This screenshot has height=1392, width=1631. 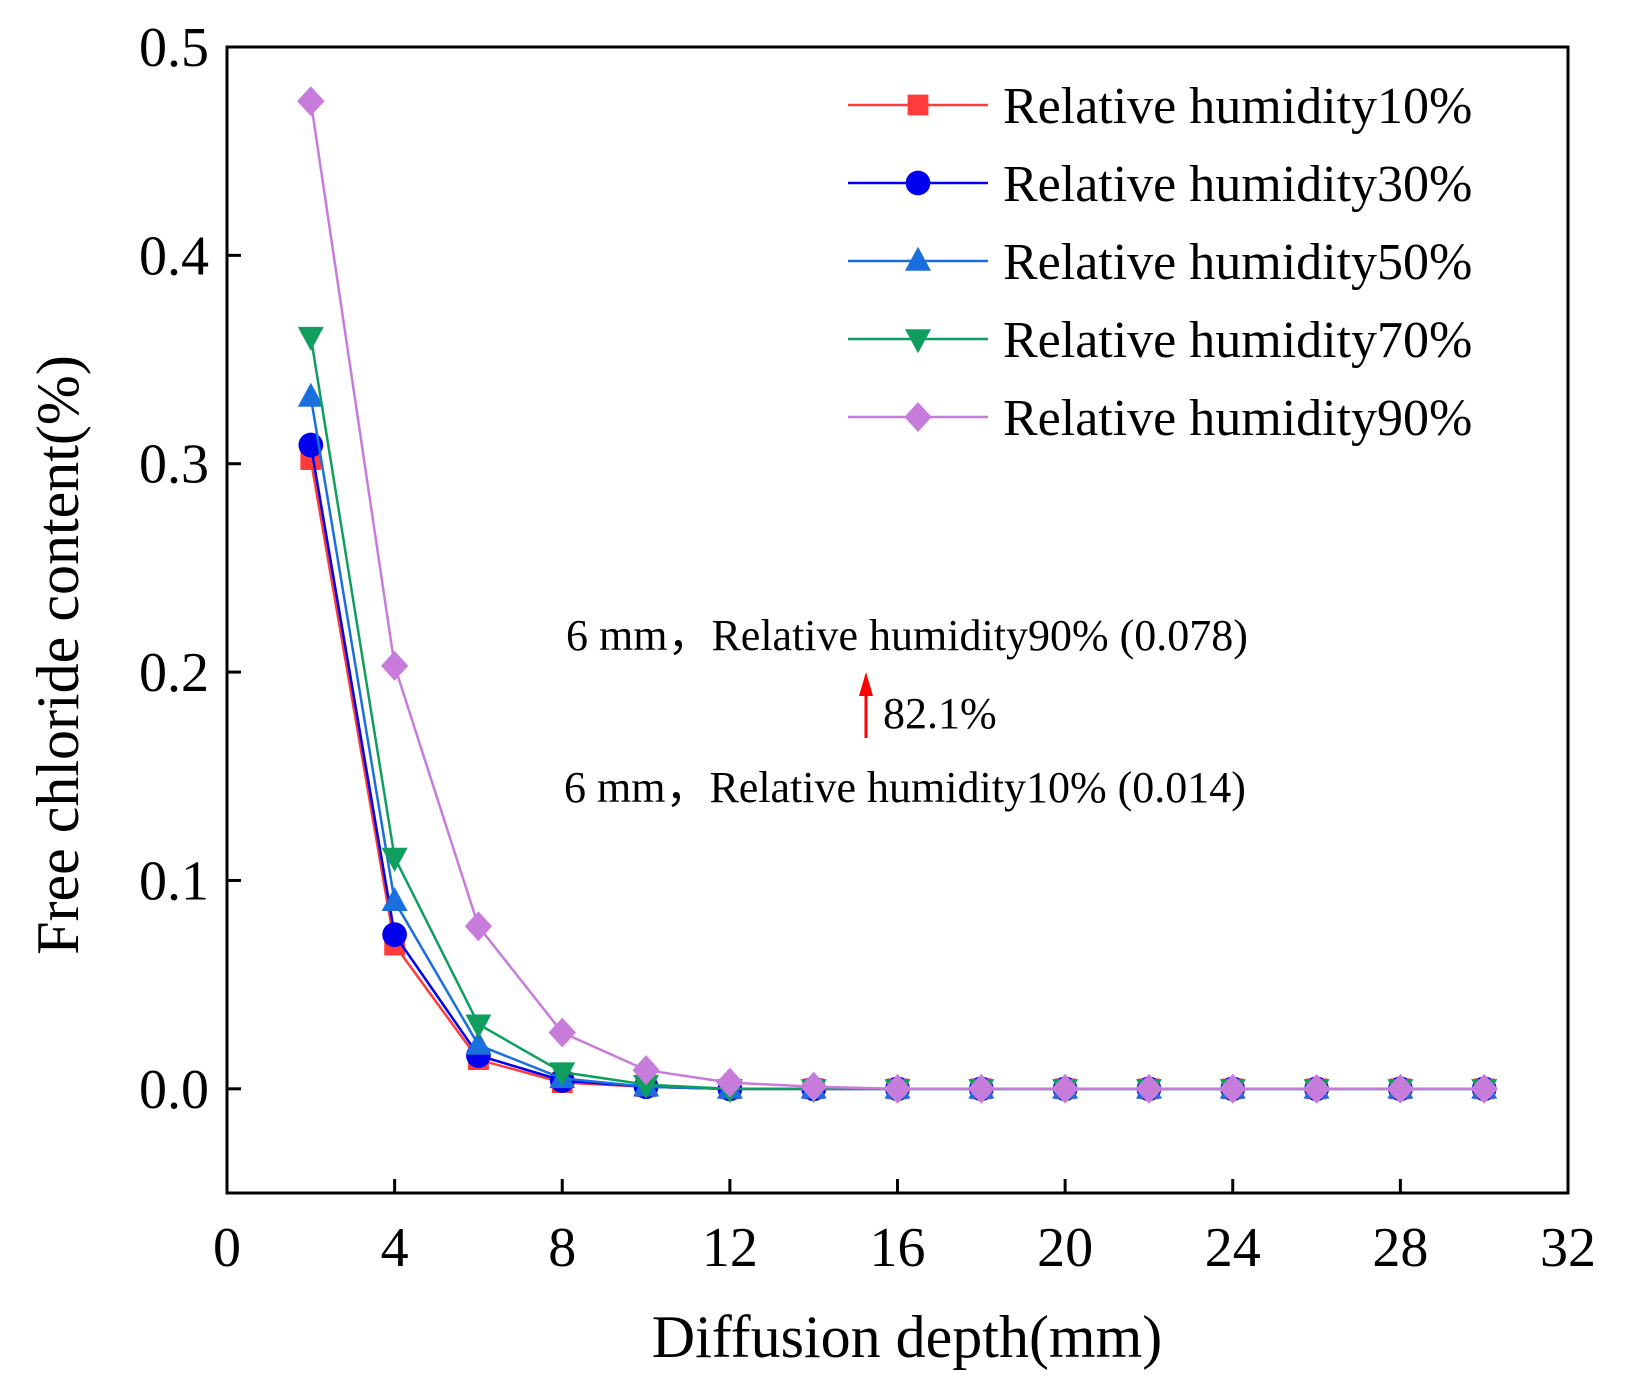 I want to click on x-tick-label: 20, so click(x=1065, y=1248).